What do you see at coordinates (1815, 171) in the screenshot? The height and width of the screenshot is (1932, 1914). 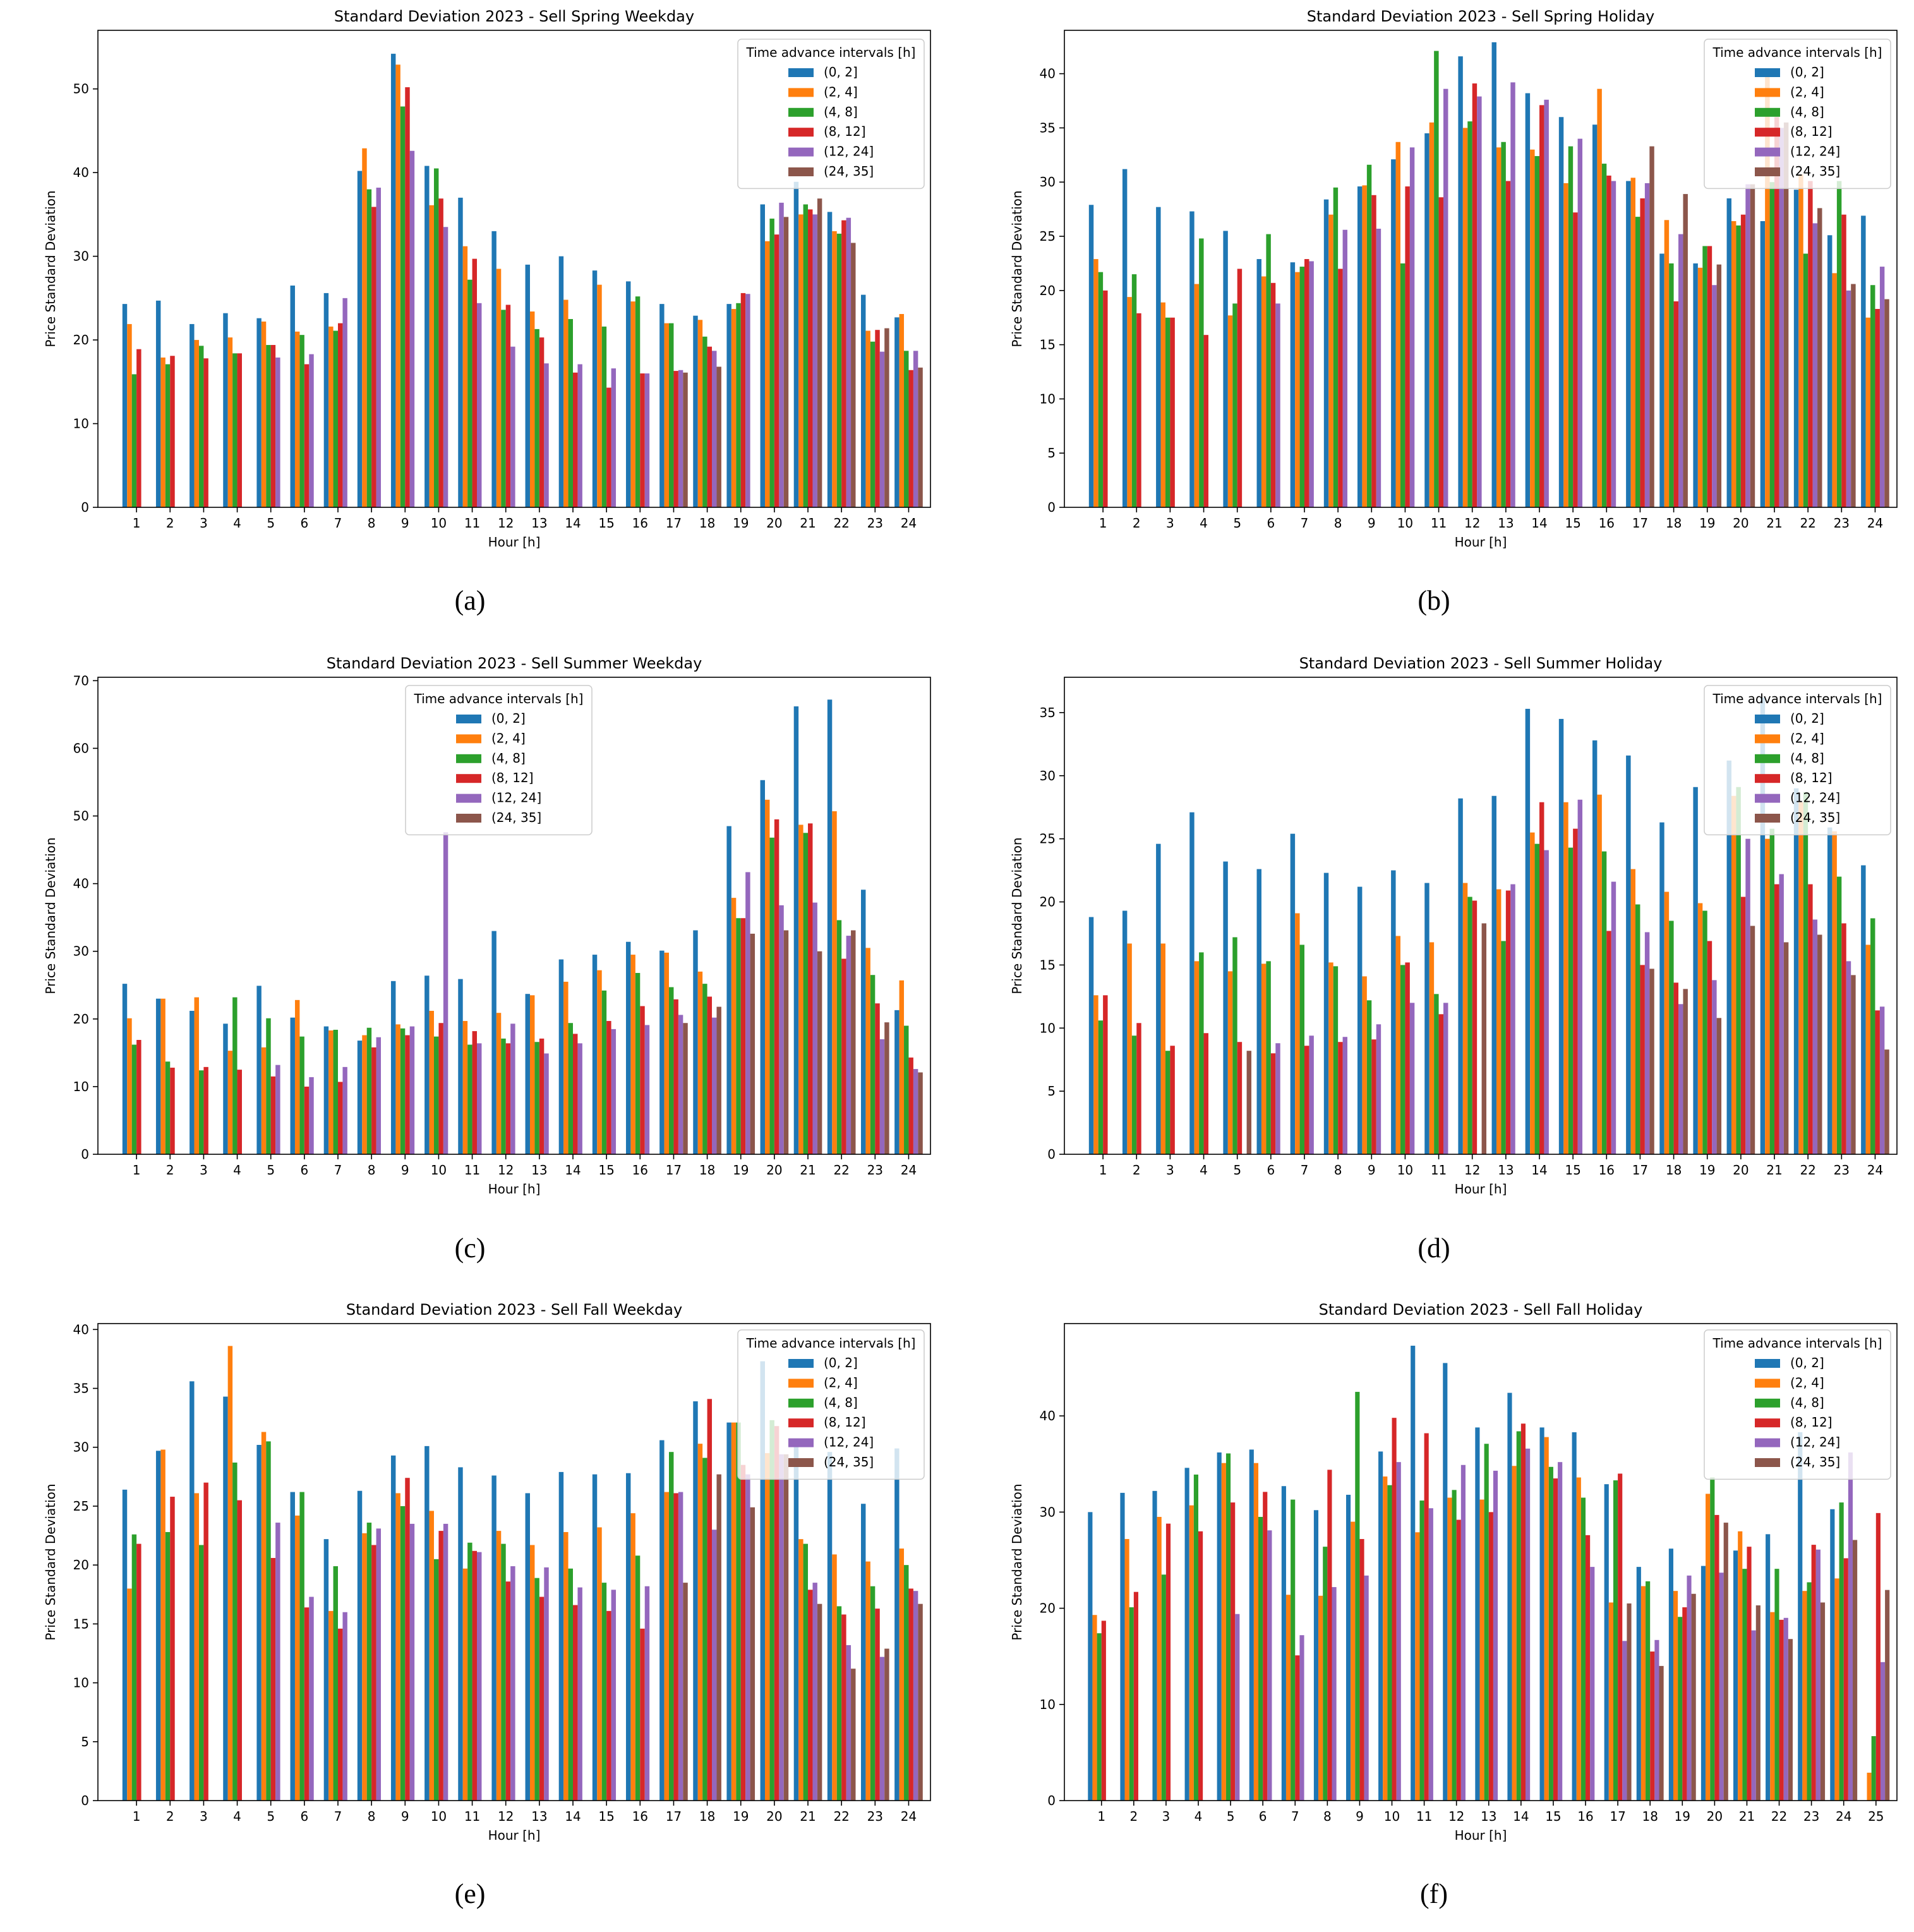 I see `legend-label: (24, 35]` at bounding box center [1815, 171].